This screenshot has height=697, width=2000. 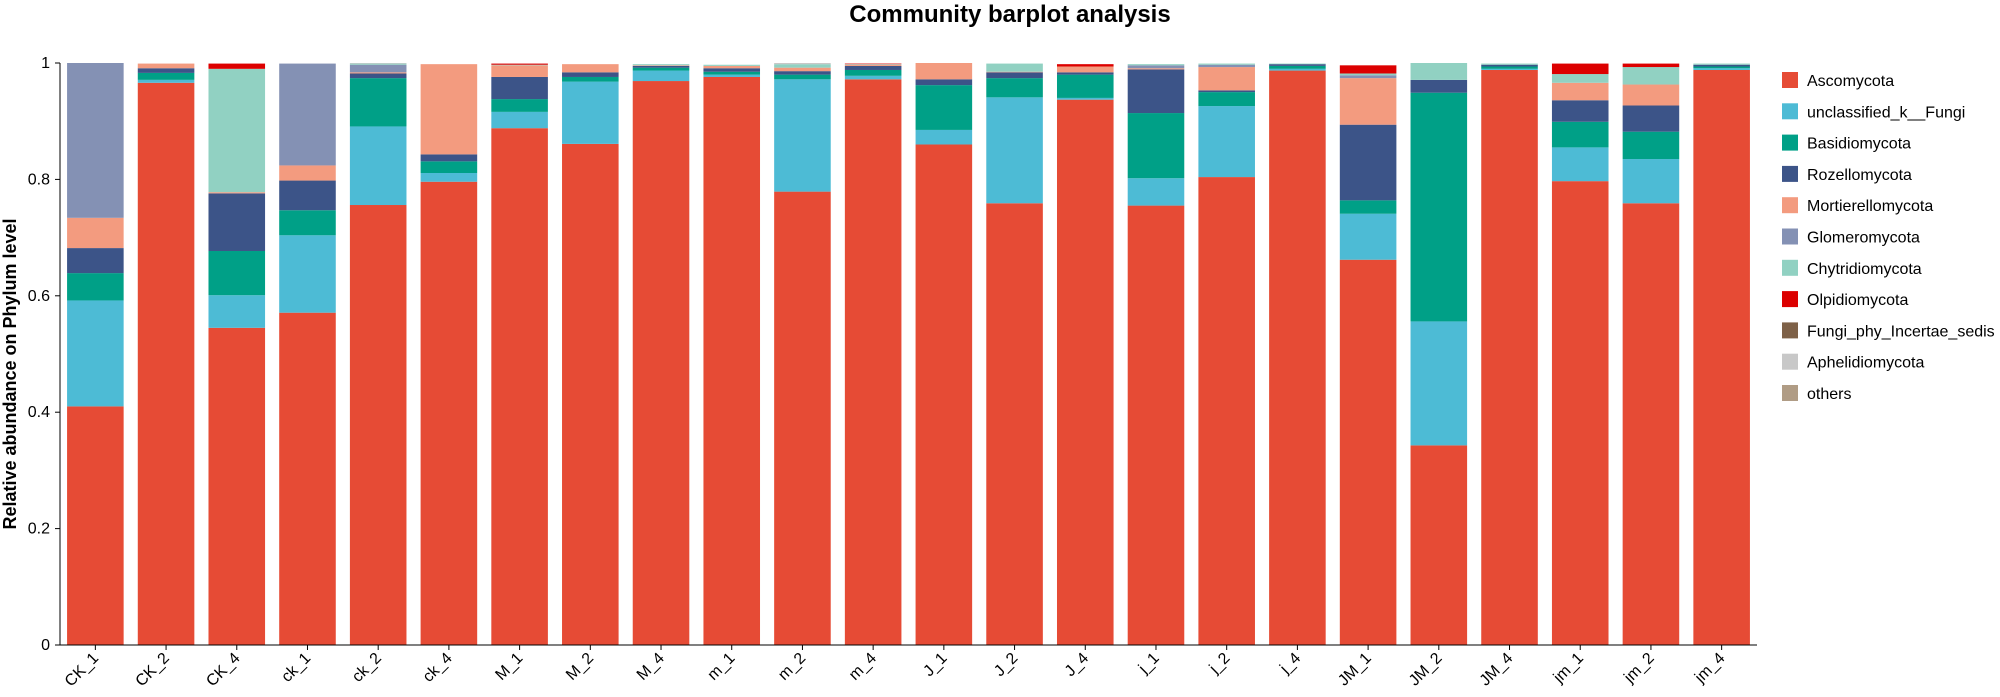 What do you see at coordinates (166, 70) in the screenshot?
I see `bar-segment-ck-2-rozellomycota` at bounding box center [166, 70].